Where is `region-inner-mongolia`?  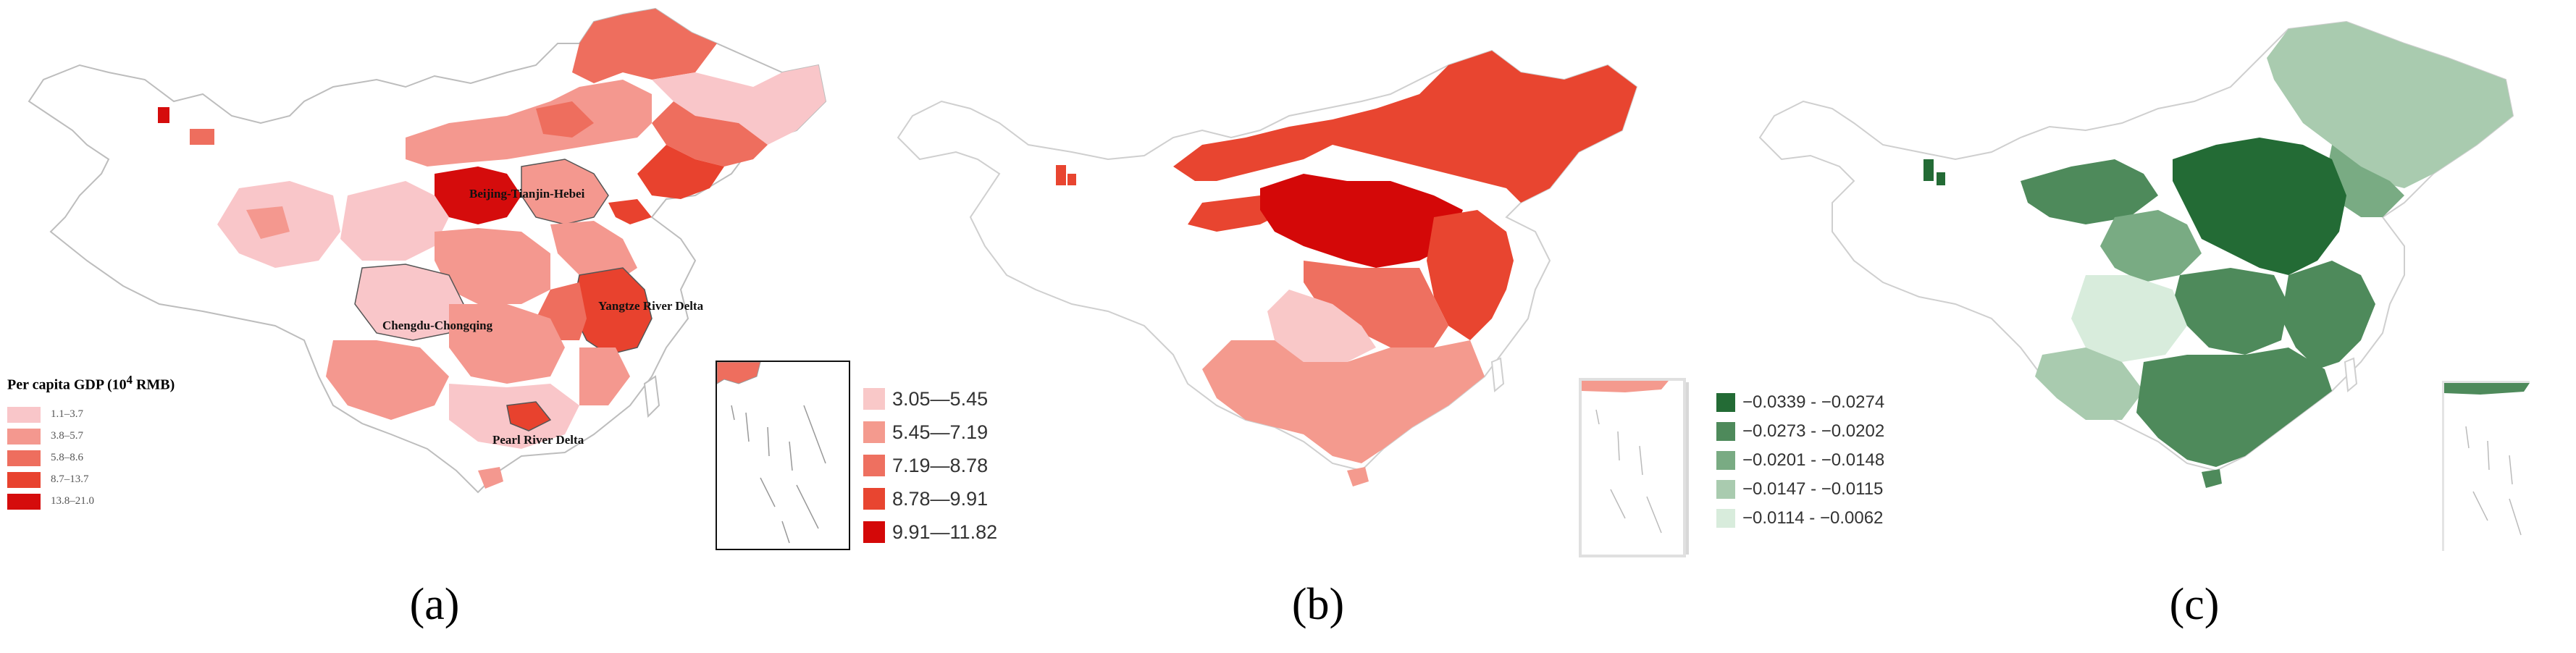 region-inner-mongolia is located at coordinates (529, 124).